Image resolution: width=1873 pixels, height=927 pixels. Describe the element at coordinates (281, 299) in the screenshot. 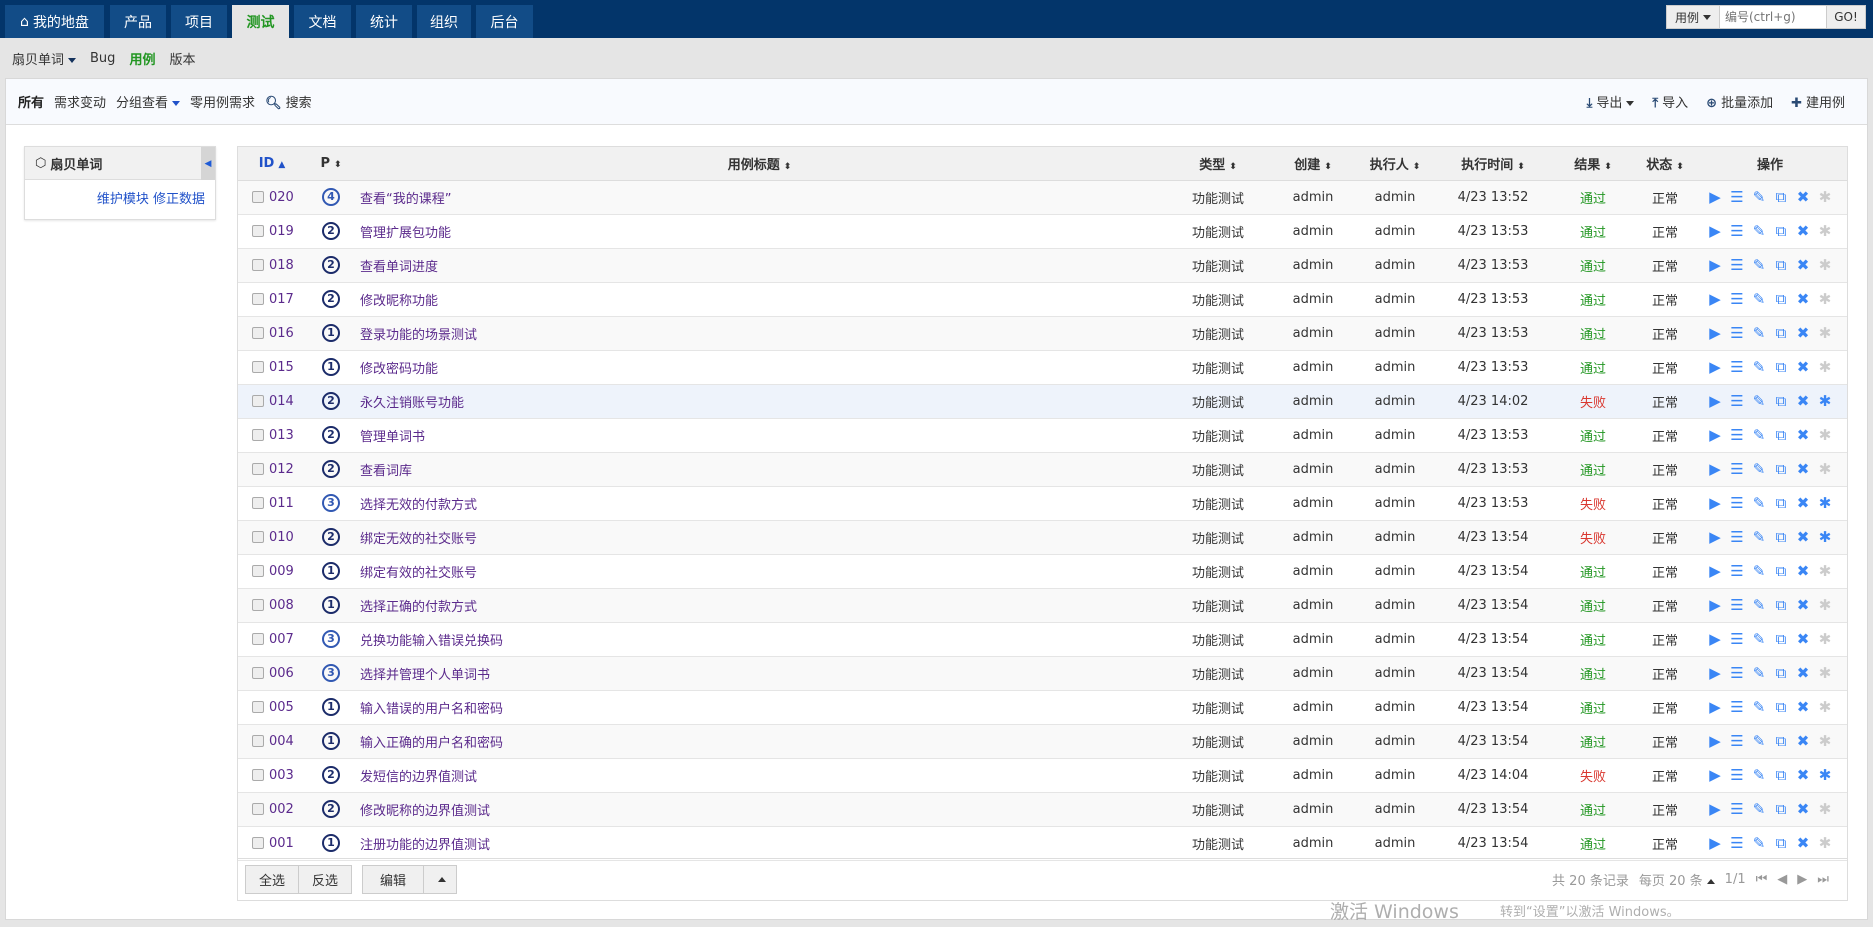

I see `case-id-link: 017` at that location.